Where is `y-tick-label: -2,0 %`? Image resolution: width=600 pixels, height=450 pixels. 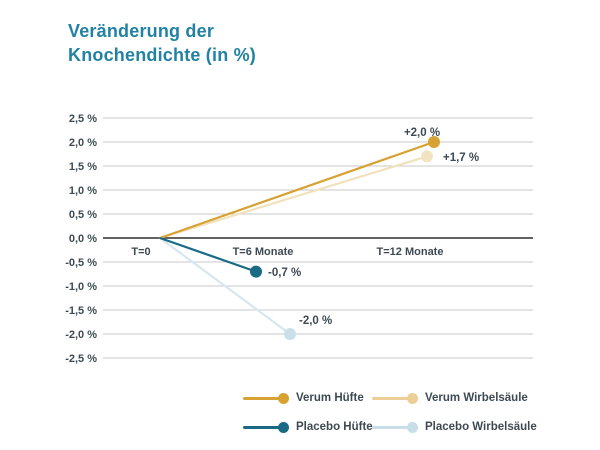
y-tick-label: -2,0 % is located at coordinates (81, 335).